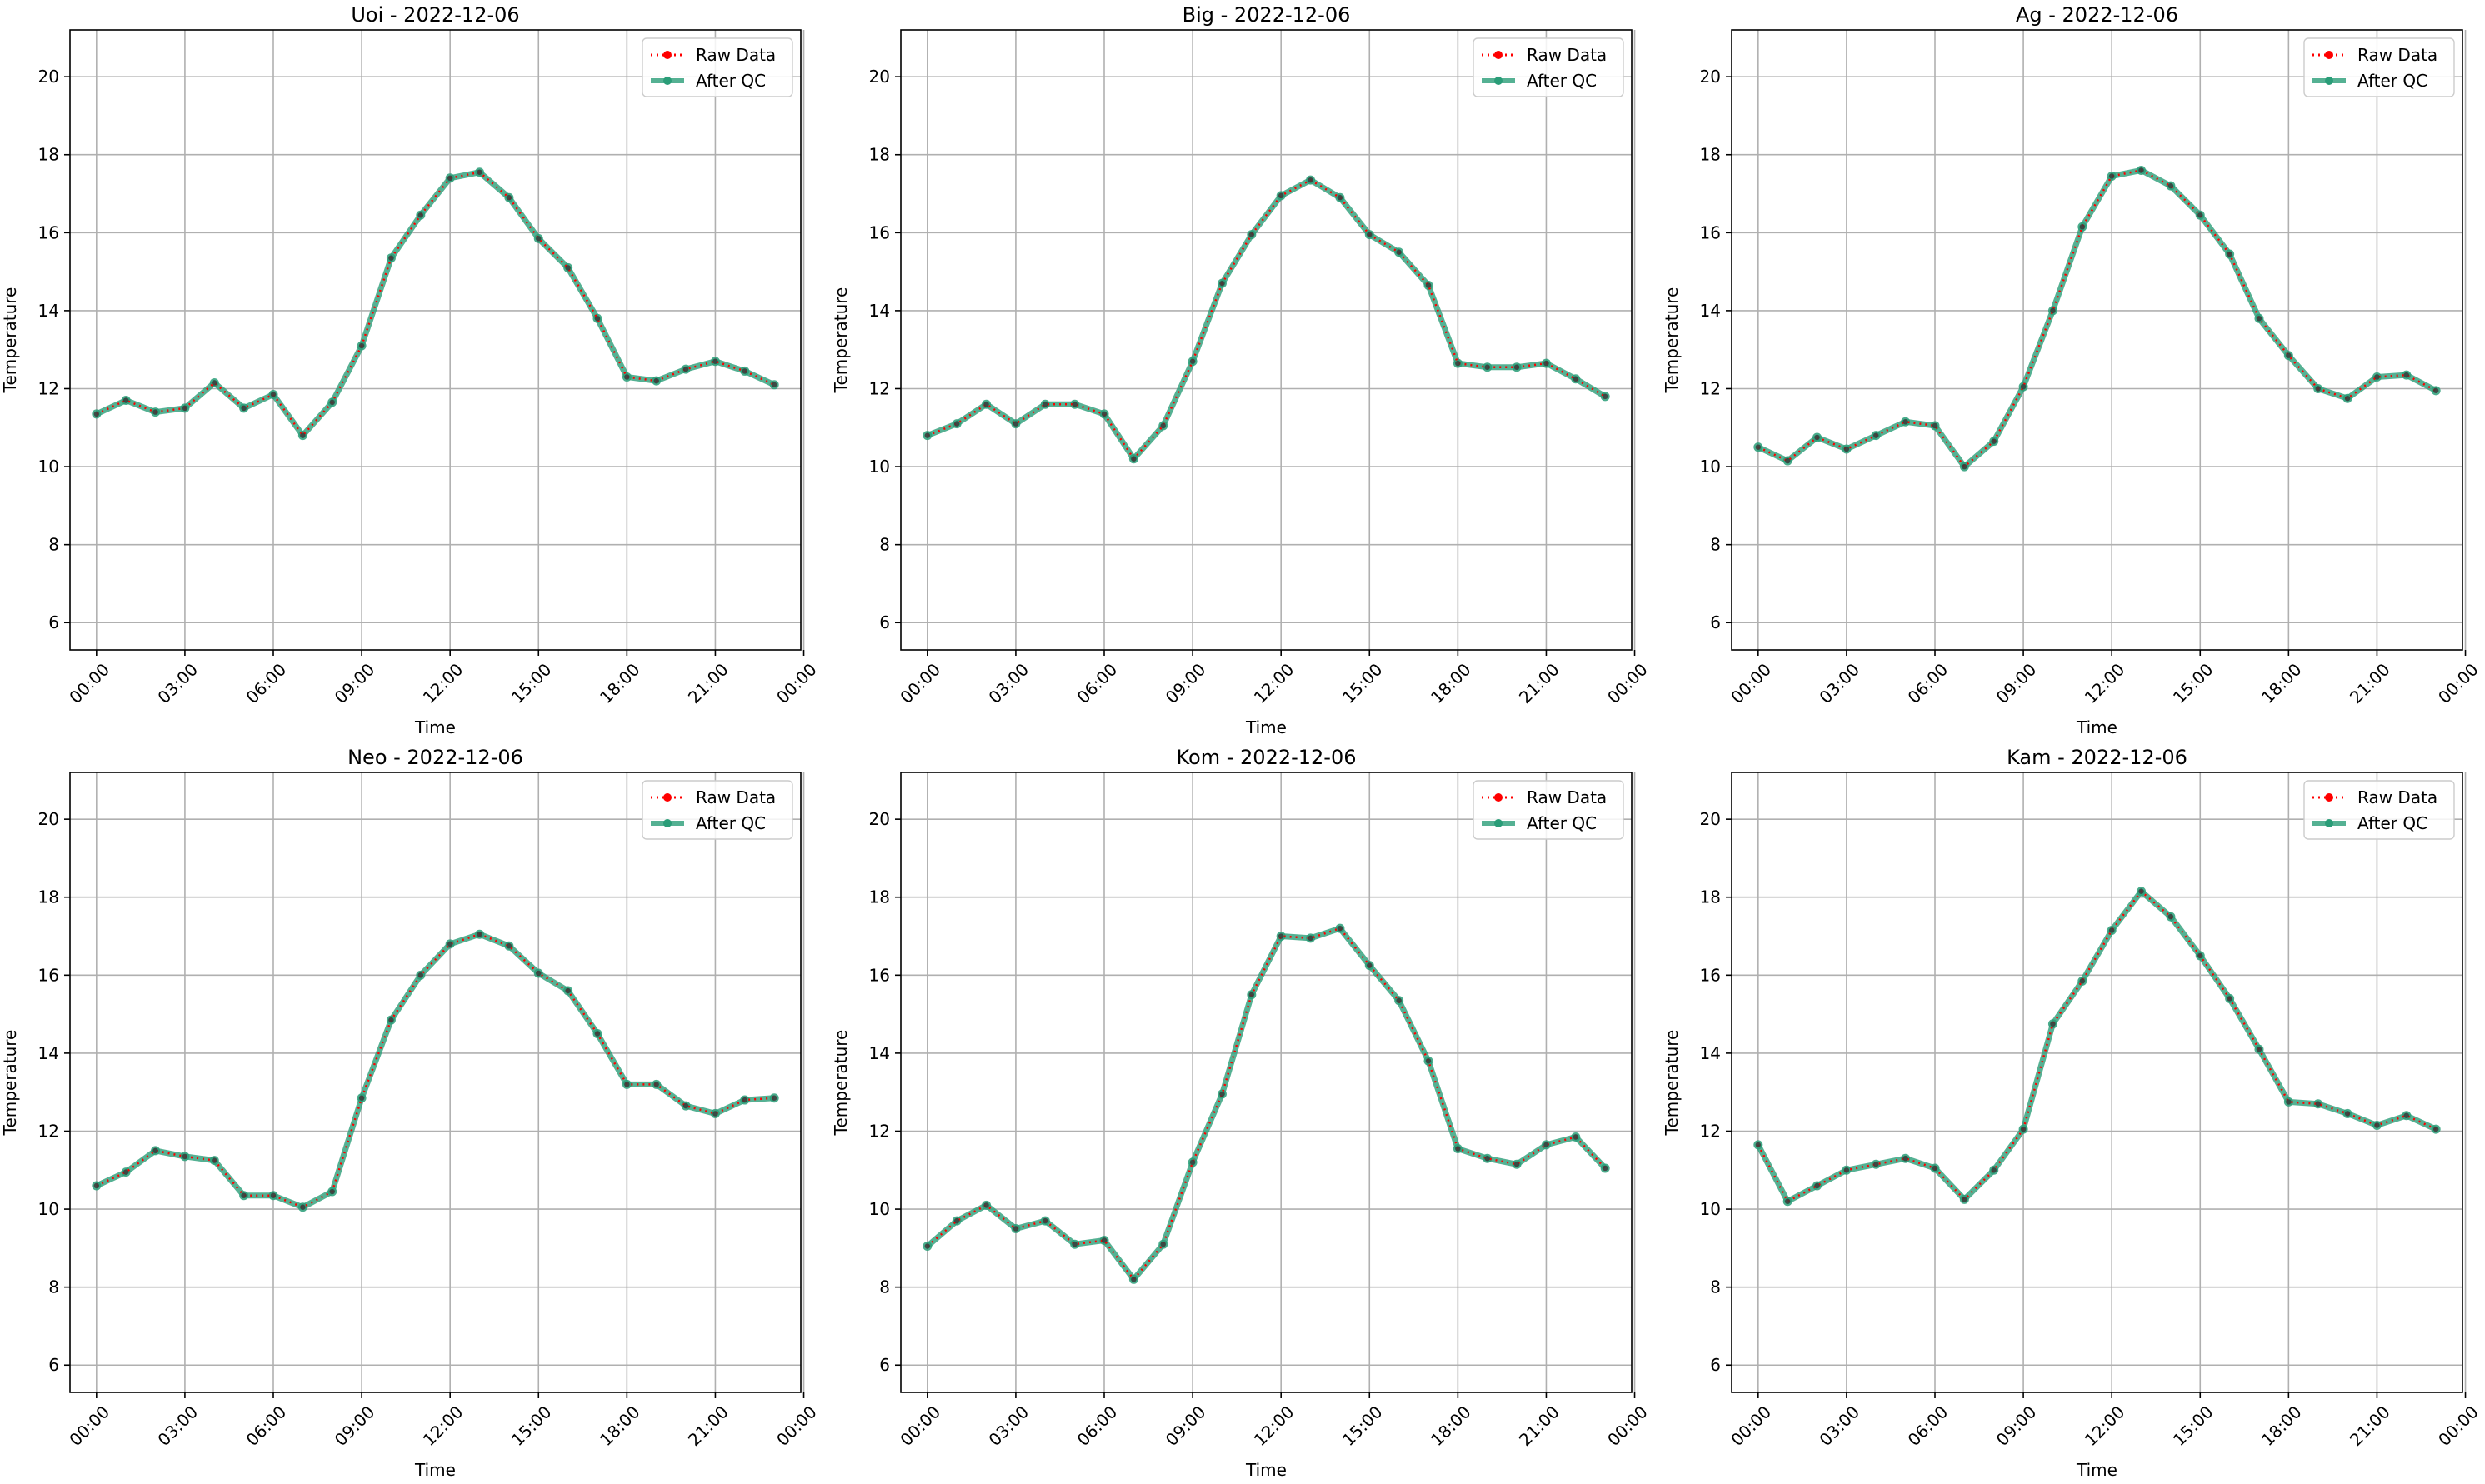  What do you see at coordinates (2193, 1426) in the screenshot?
I see `x-tick-label: 15:00` at bounding box center [2193, 1426].